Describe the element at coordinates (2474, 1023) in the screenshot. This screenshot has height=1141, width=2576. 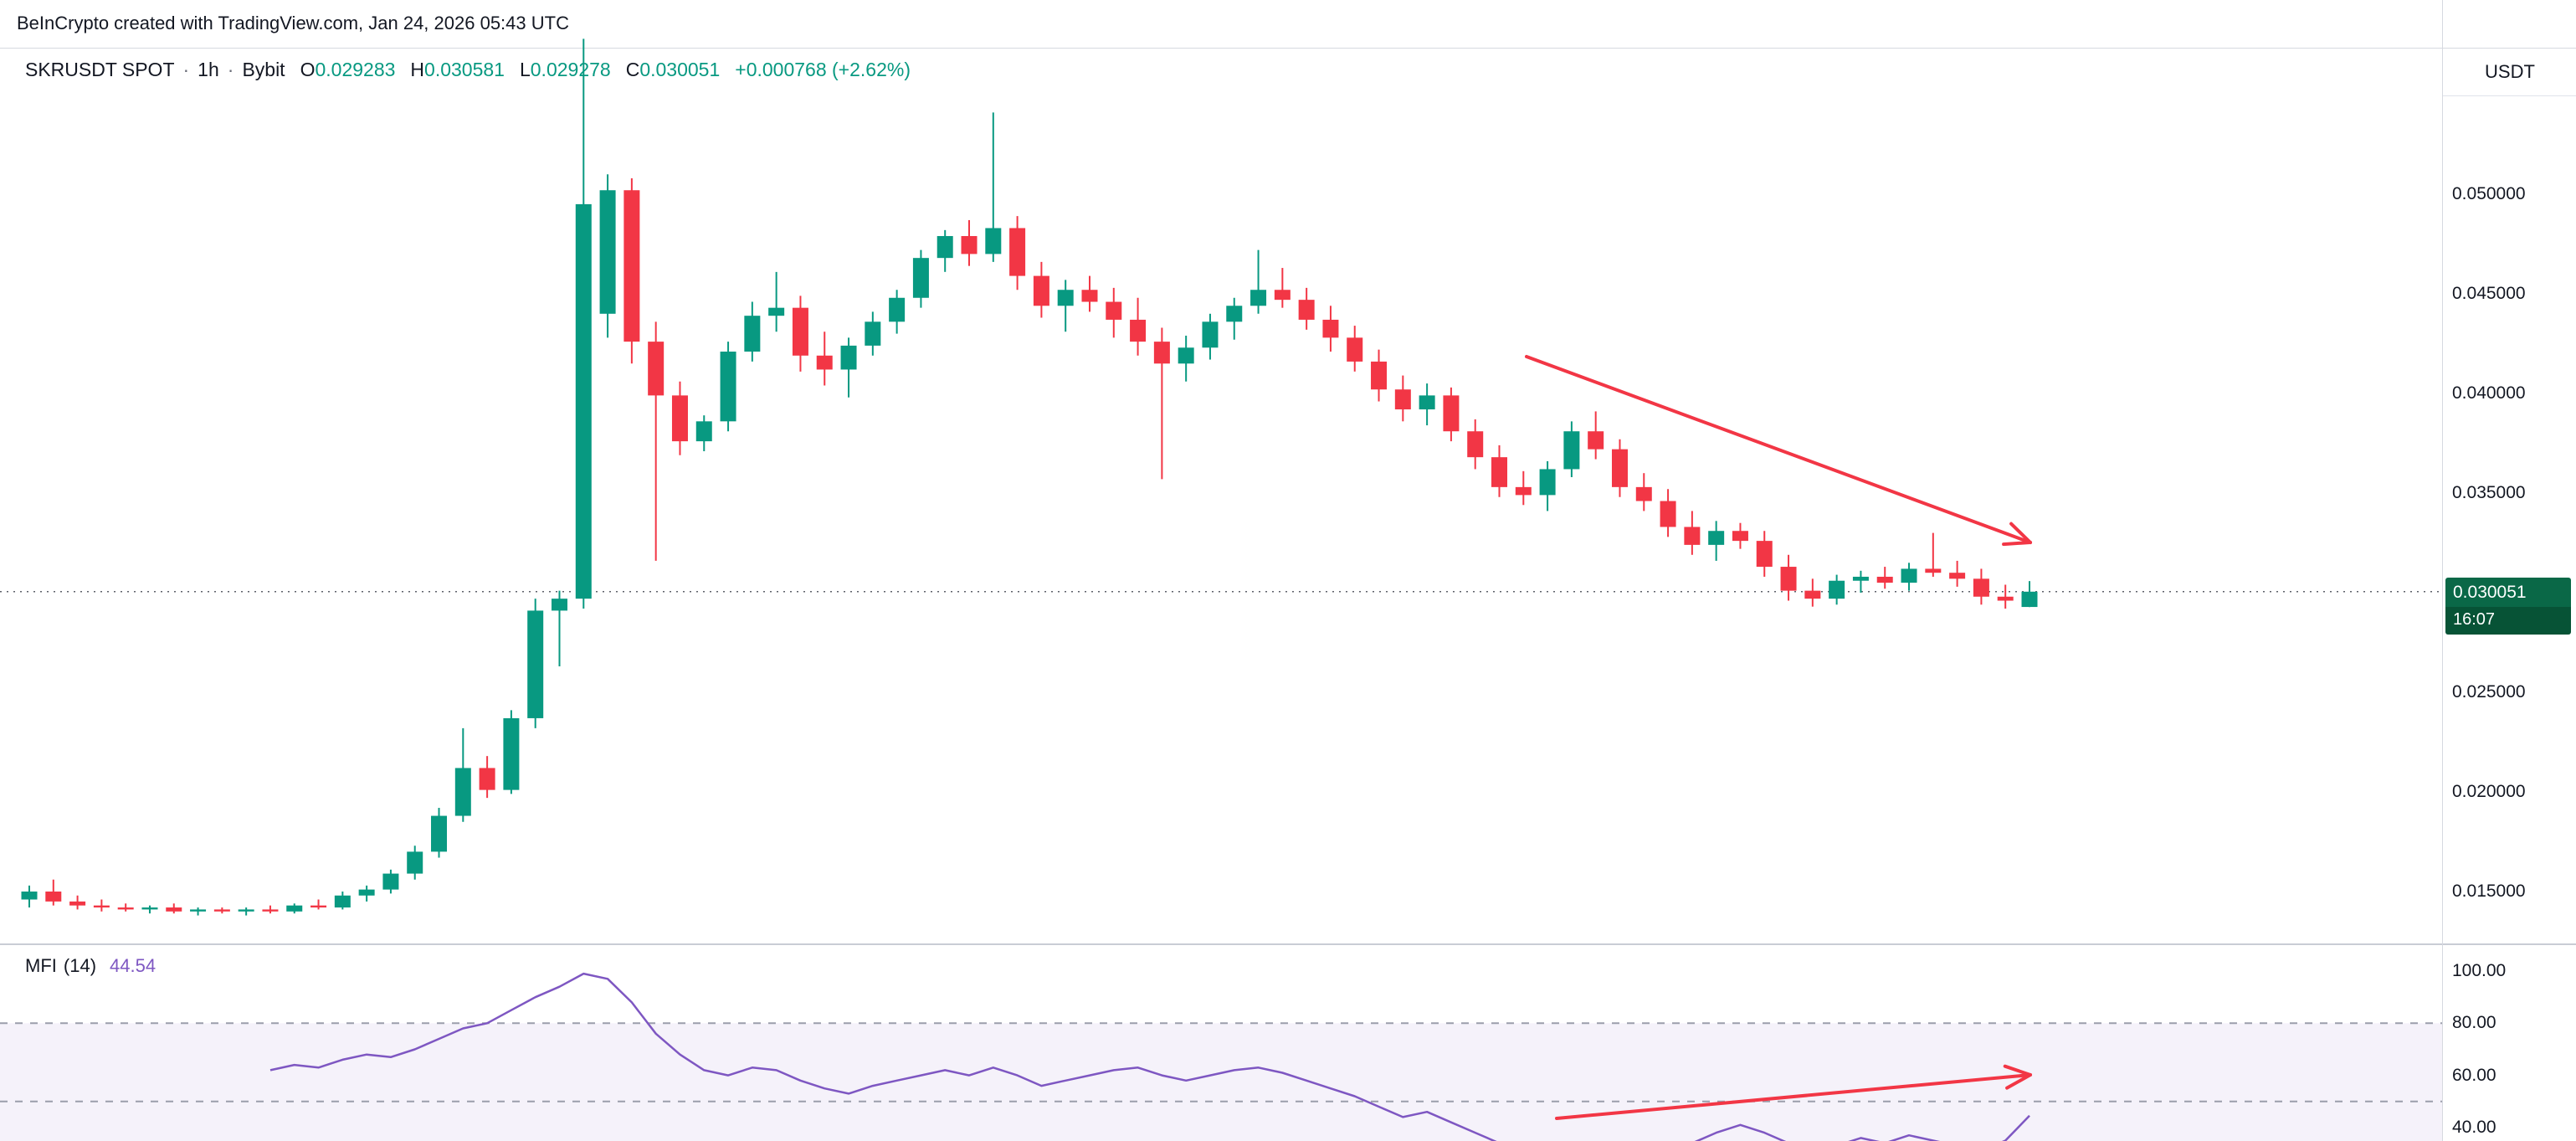
I see `axis-tick-label: 80.00` at that location.